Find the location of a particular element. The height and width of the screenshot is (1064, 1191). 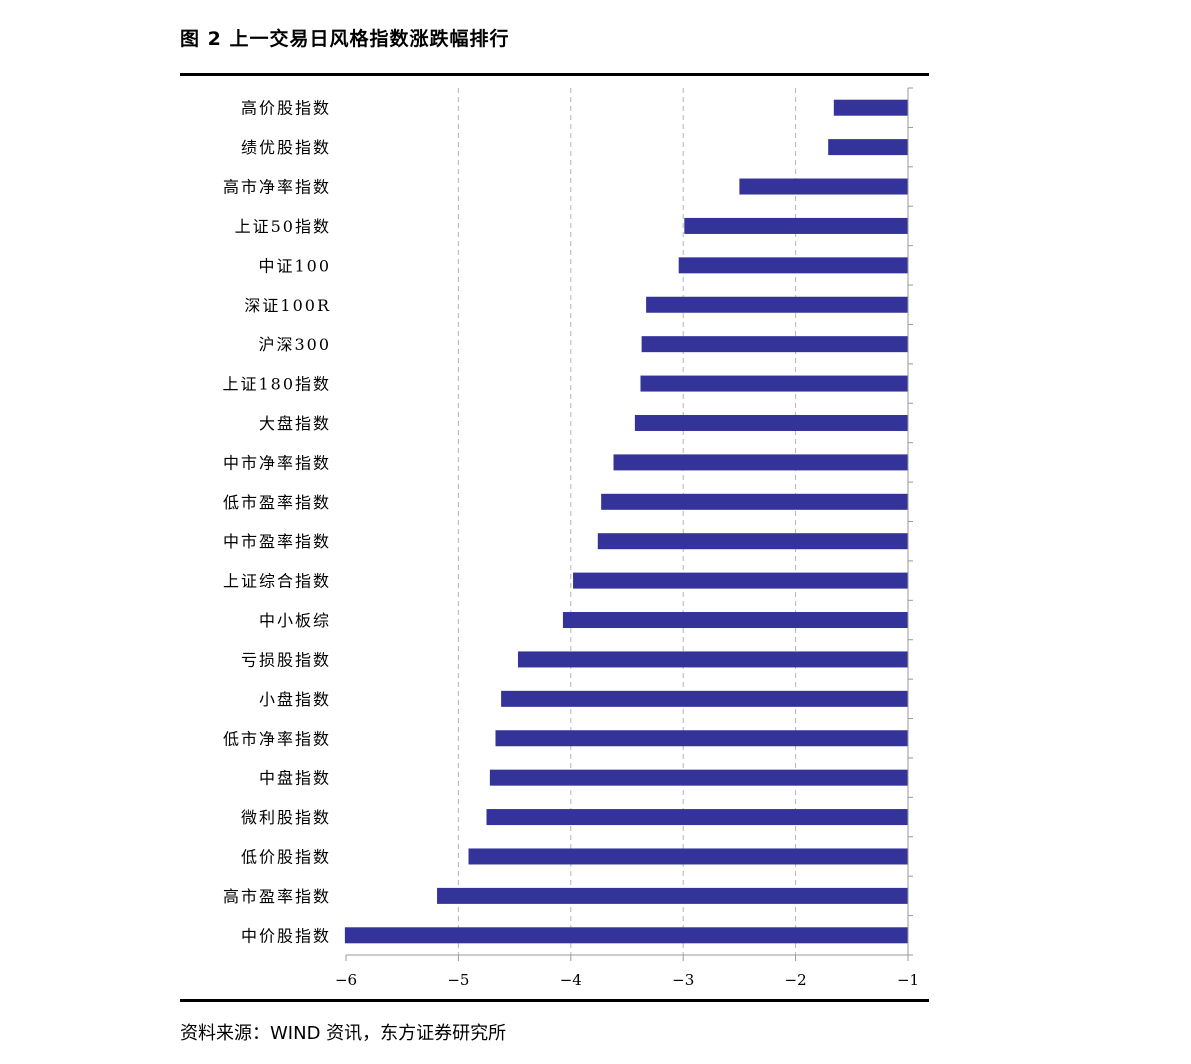

bar-微利股指数 is located at coordinates (697, 817).